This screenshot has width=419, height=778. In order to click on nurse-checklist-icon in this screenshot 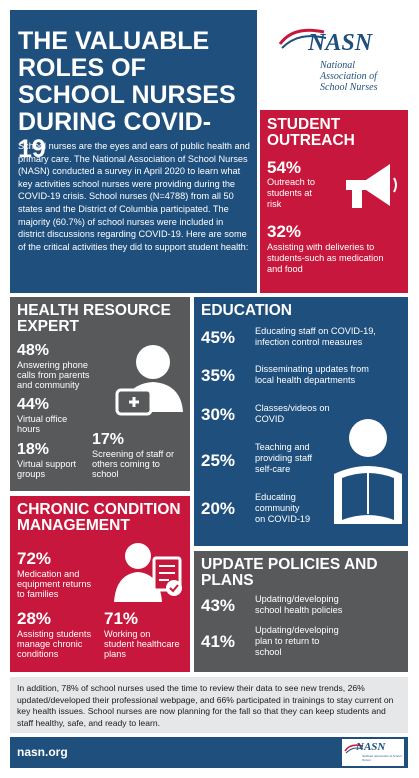, I will do `click(147, 572)`.